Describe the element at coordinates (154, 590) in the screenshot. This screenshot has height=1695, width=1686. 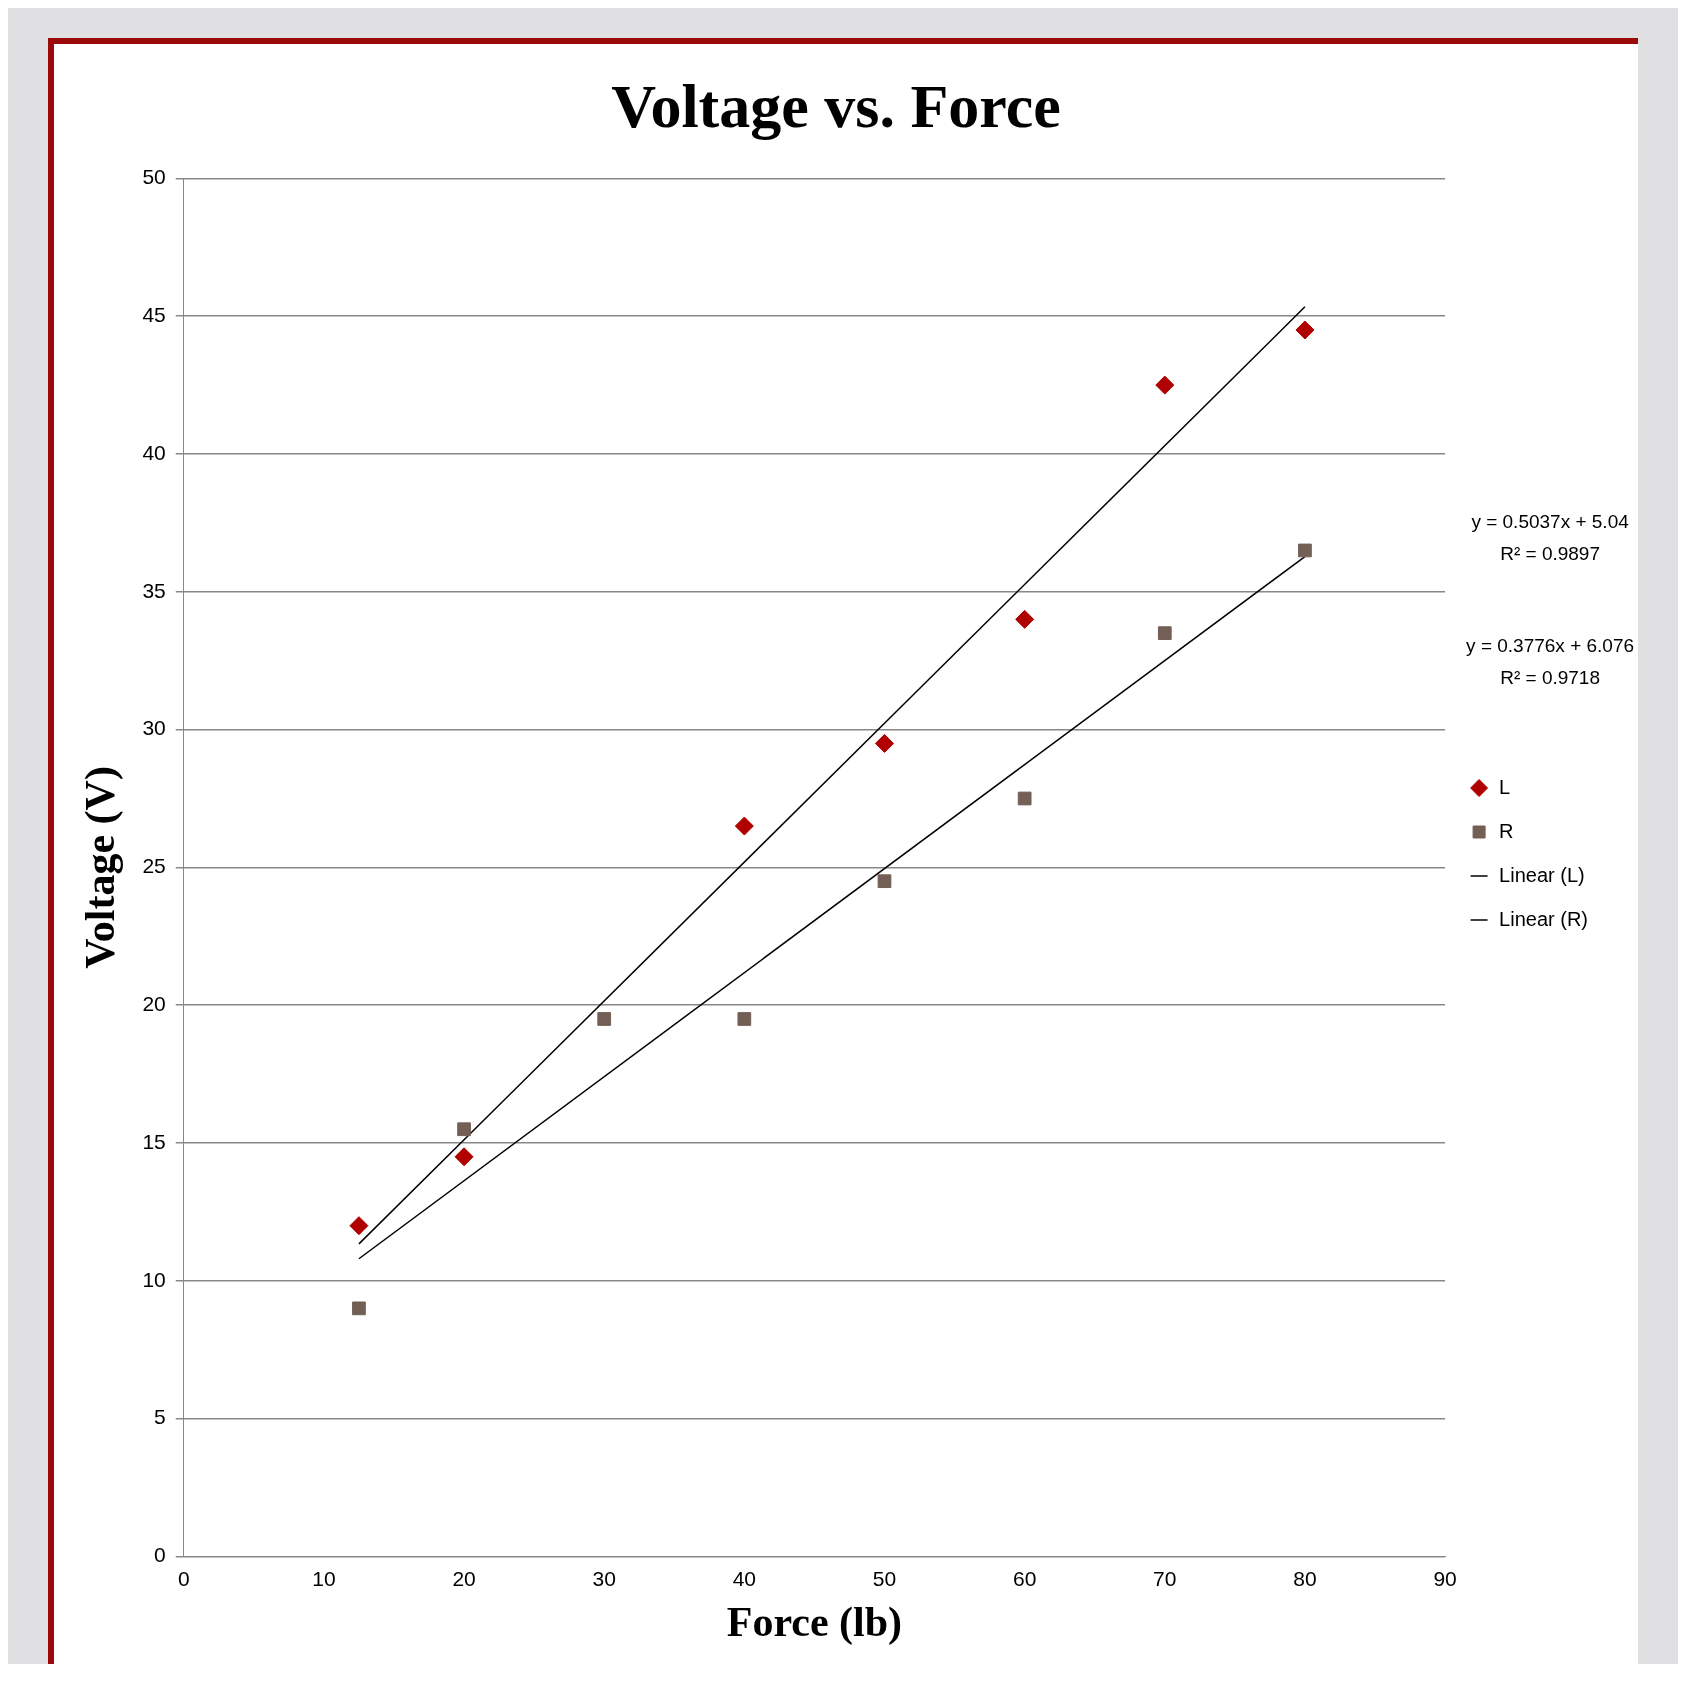
I see `y-tick-label: 35` at that location.